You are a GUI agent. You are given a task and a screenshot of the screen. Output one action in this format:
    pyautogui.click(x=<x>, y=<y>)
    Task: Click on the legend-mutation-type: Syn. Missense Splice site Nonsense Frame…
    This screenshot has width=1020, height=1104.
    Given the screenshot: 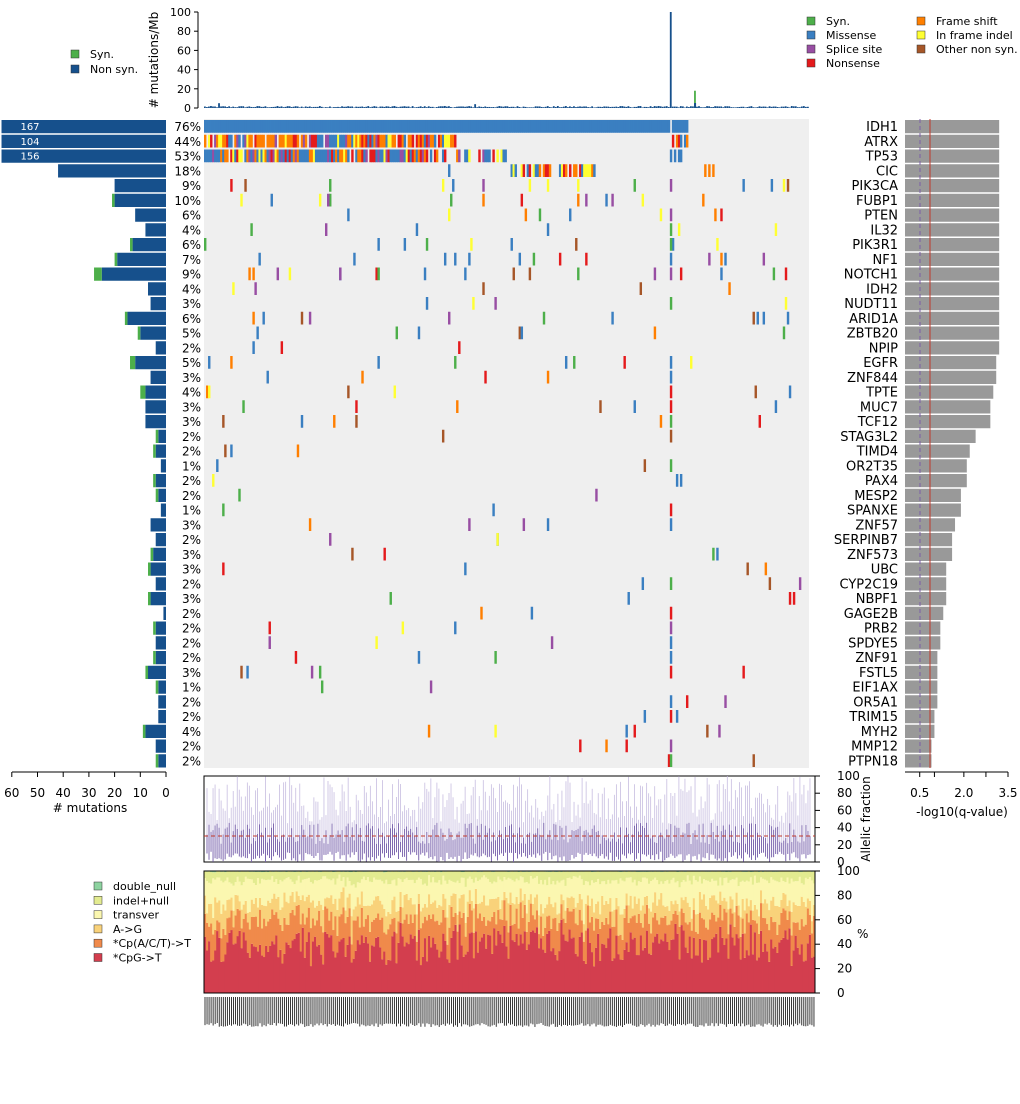 What is the action you would take?
    pyautogui.click(x=912, y=42)
    